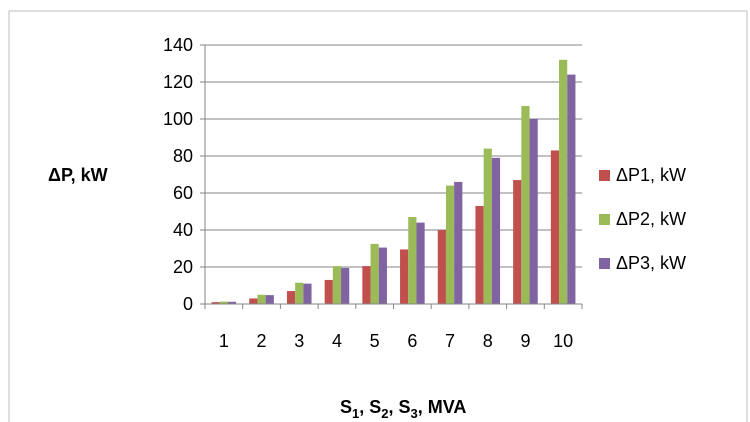 This screenshot has width=750, height=422. I want to click on y-axis-title: ΔP, kW, so click(78, 175).